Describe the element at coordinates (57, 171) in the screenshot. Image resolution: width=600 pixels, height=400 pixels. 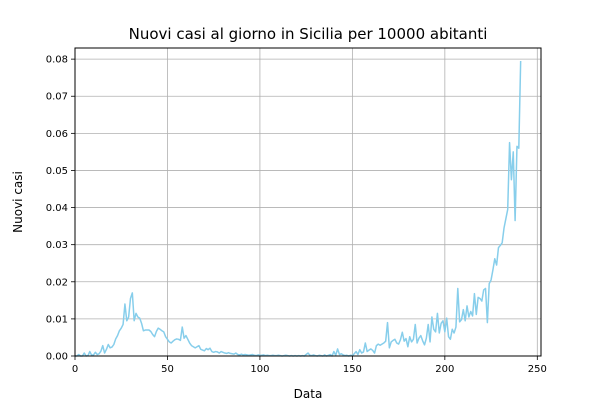
I see `y-tick-label: 0.05` at that location.